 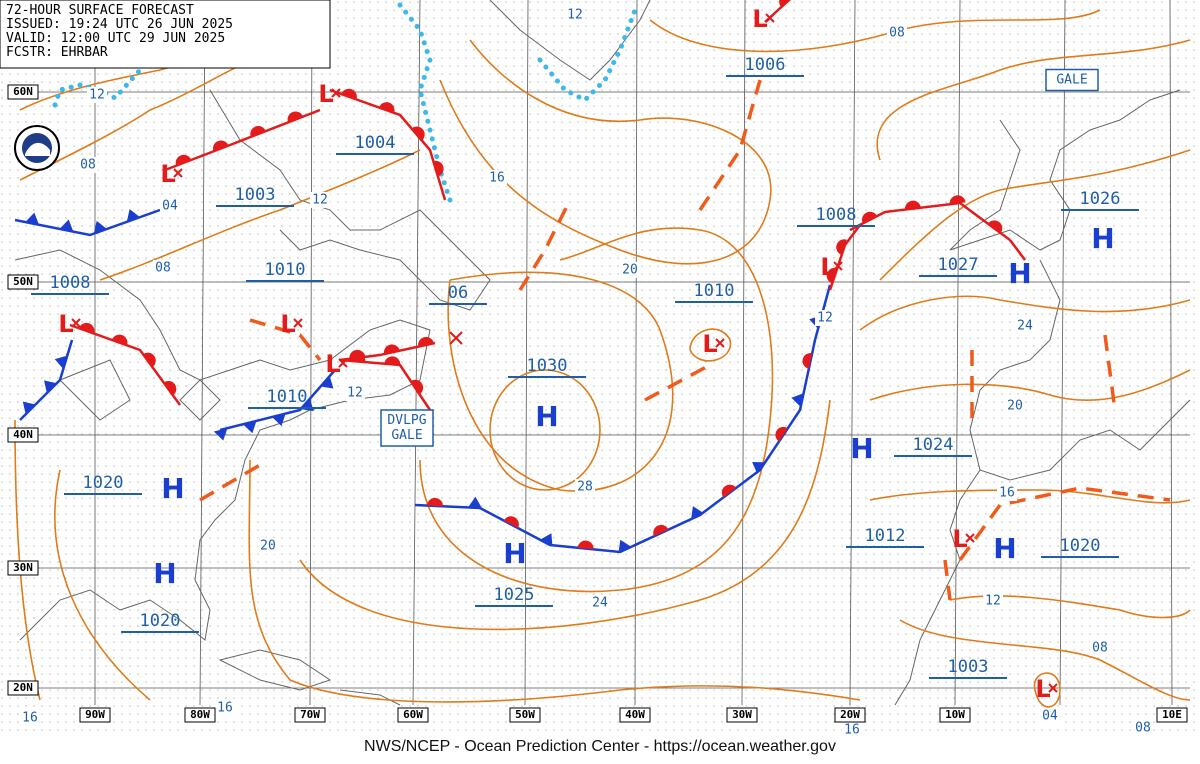 I want to click on header-valid: VALID: 12:00 UTC 29 JUN 2025, so click(x=115, y=38).